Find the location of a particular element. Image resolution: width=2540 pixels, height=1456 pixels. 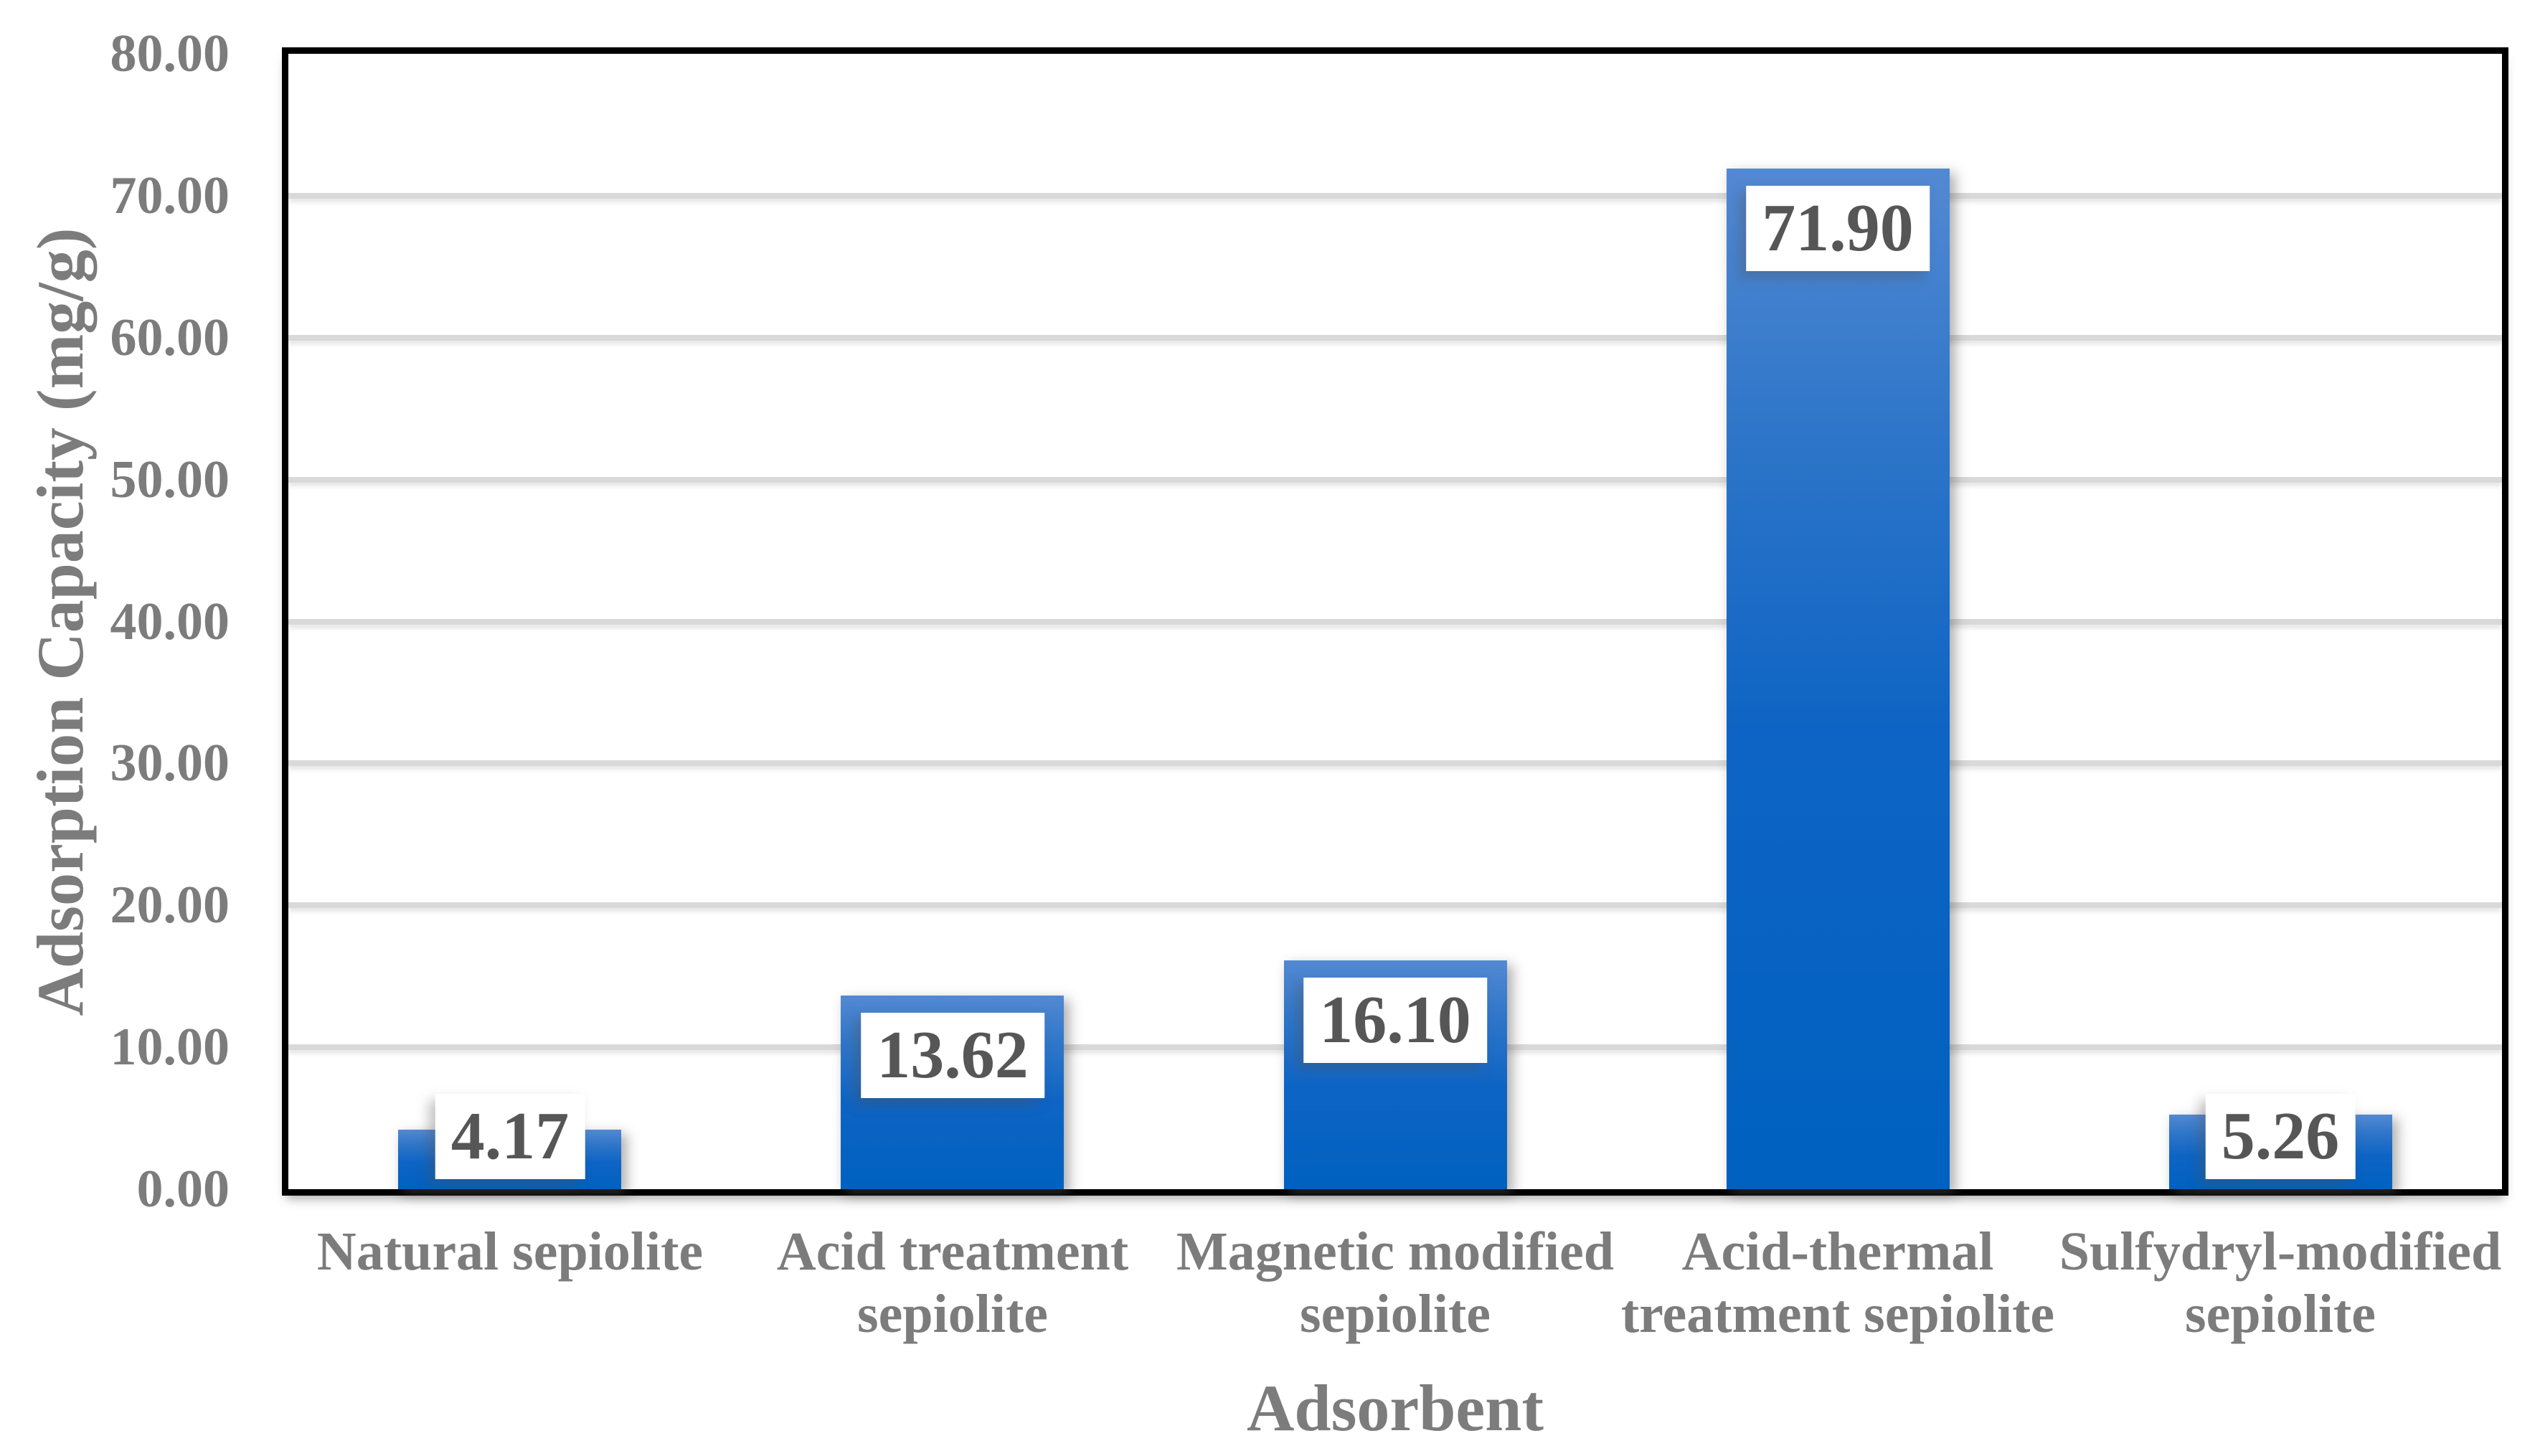

category-label-3: Magnetic modified sepiolite is located at coordinates (1395, 1283).